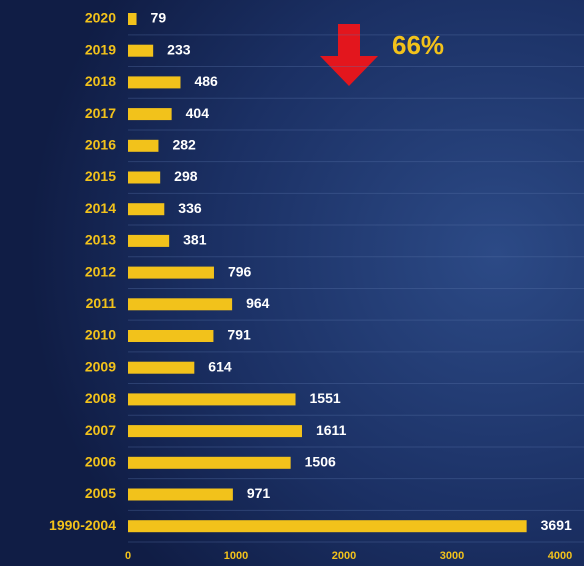 This screenshot has height=566, width=584. I want to click on y-tick-label: 2017, so click(100, 113).